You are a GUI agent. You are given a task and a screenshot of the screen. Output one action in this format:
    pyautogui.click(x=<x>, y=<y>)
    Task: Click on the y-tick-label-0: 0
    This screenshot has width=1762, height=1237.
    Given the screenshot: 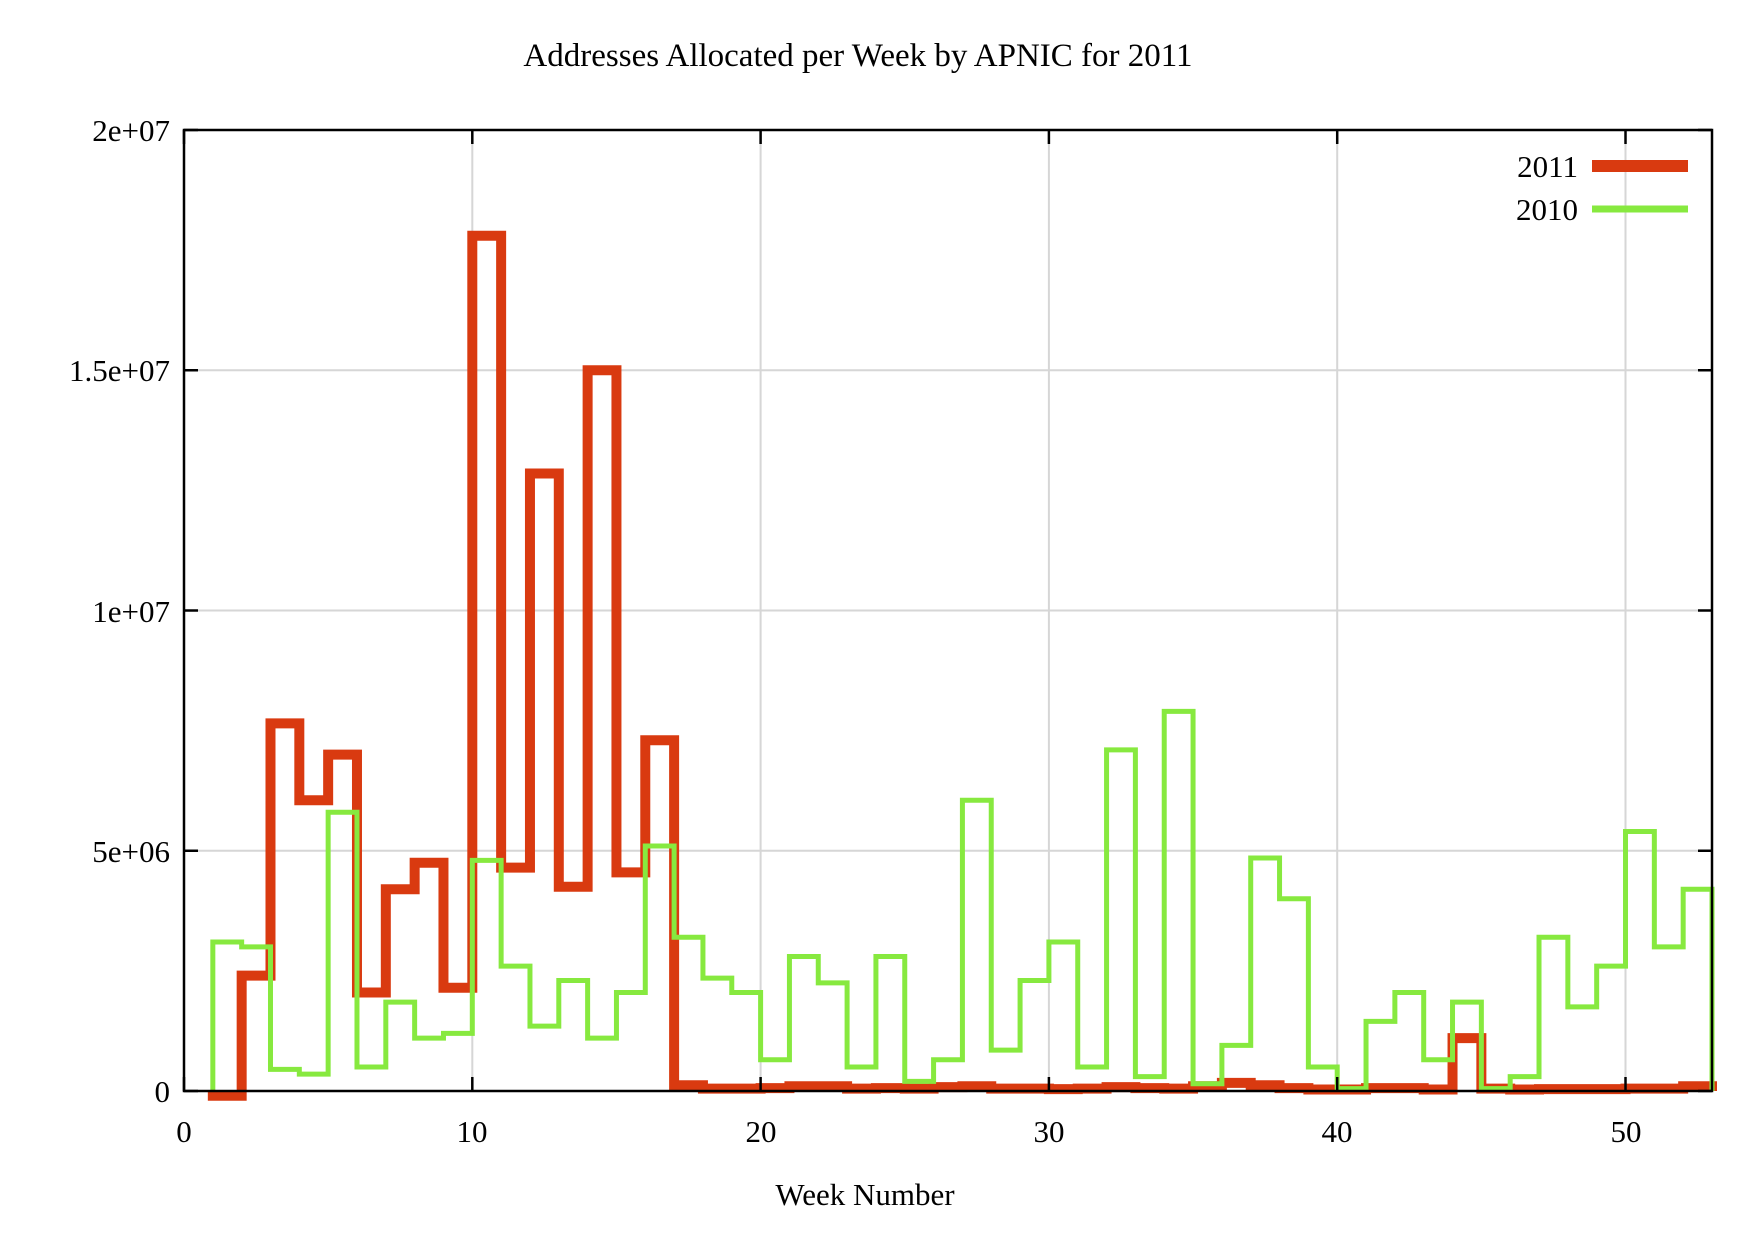 What is the action you would take?
    pyautogui.click(x=163, y=1091)
    